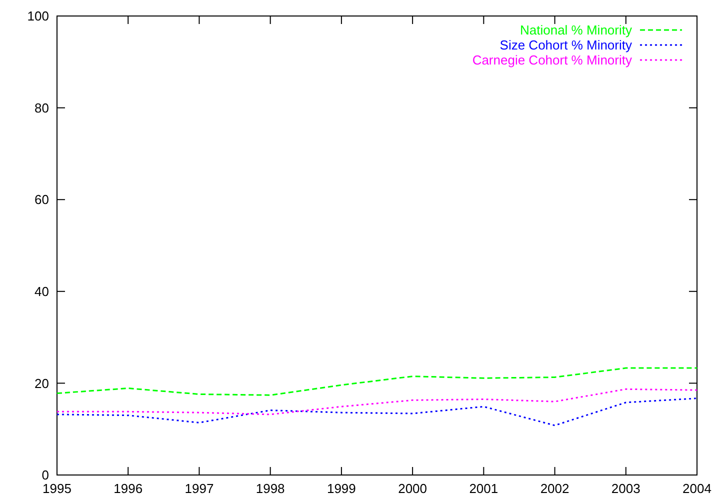 The image size is (720, 504). What do you see at coordinates (625, 488) in the screenshot?
I see `x-tick-label: 2003` at bounding box center [625, 488].